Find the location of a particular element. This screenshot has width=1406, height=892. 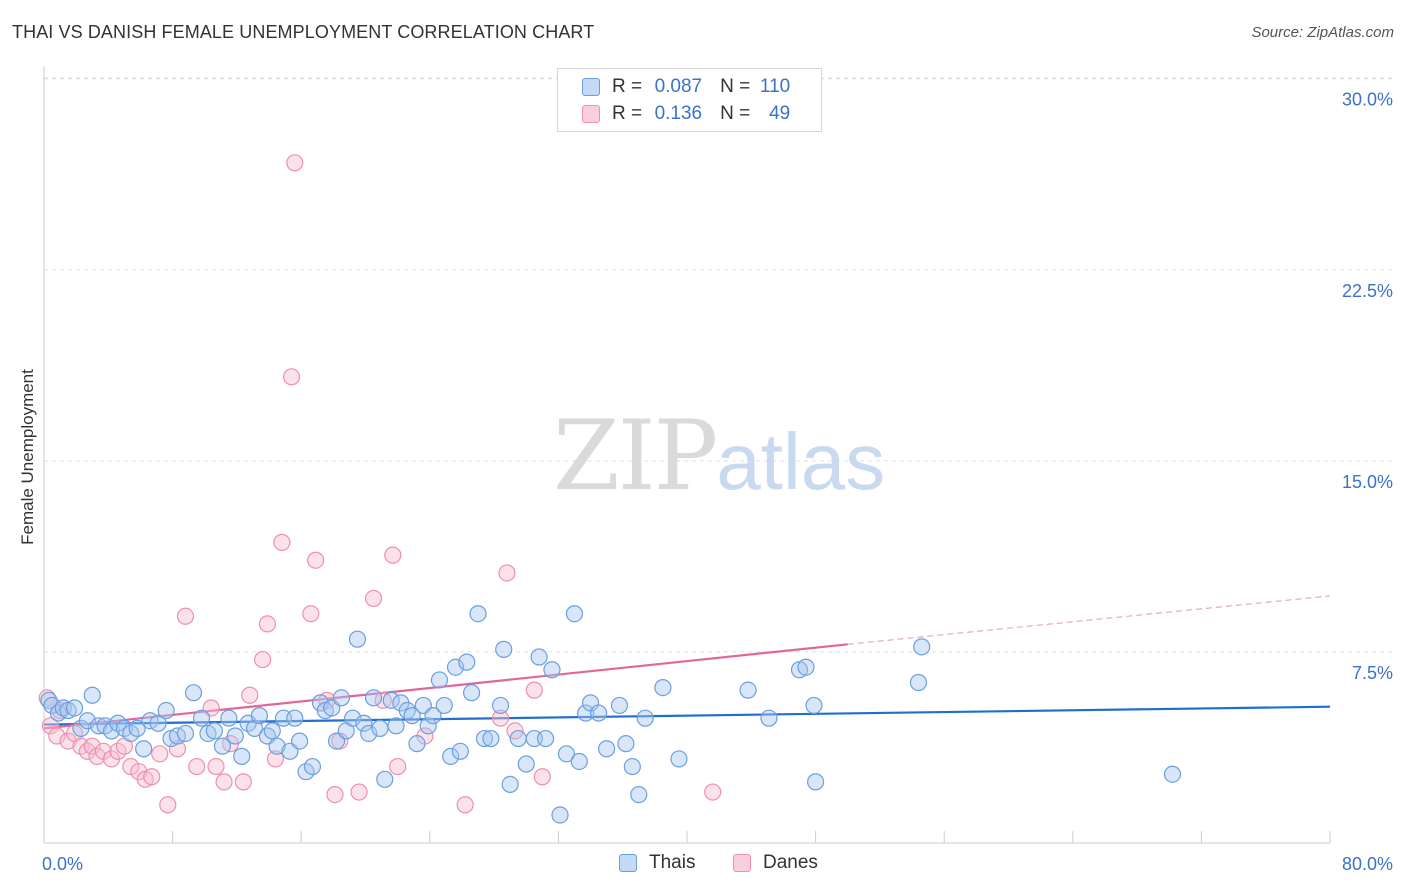

y-axis-label: Female Unemployment is located at coordinates (27, 457).